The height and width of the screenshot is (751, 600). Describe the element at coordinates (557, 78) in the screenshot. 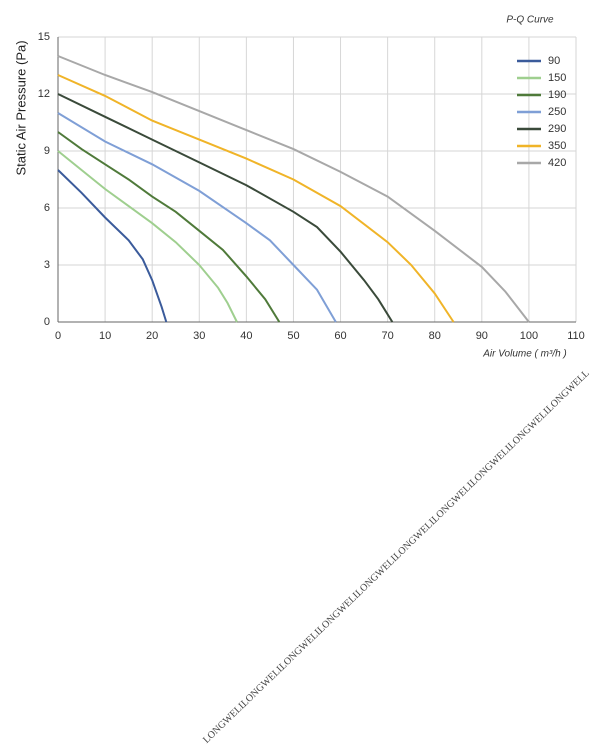

I see `legend-label: 150` at that location.